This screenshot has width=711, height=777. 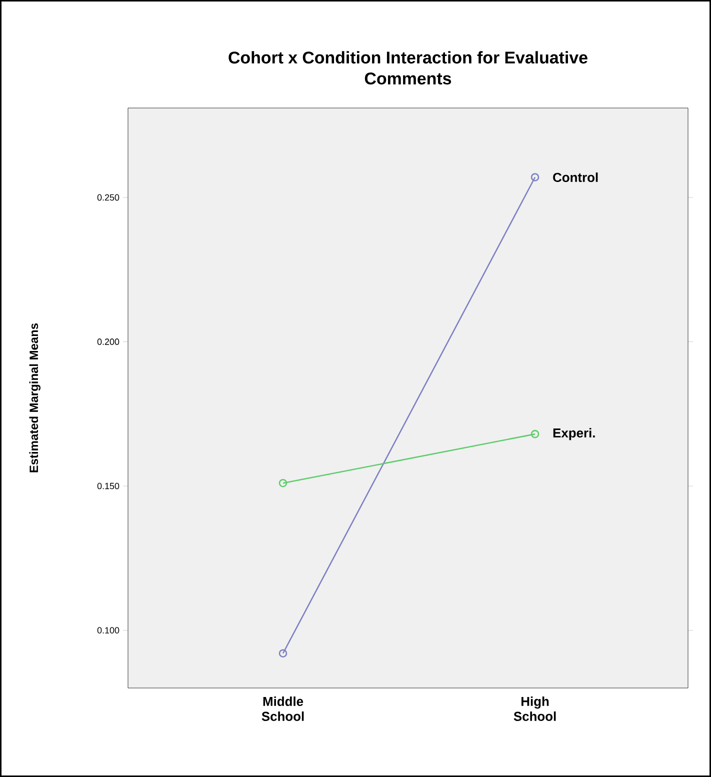 What do you see at coordinates (574, 434) in the screenshot?
I see `series-label: Experi.` at bounding box center [574, 434].